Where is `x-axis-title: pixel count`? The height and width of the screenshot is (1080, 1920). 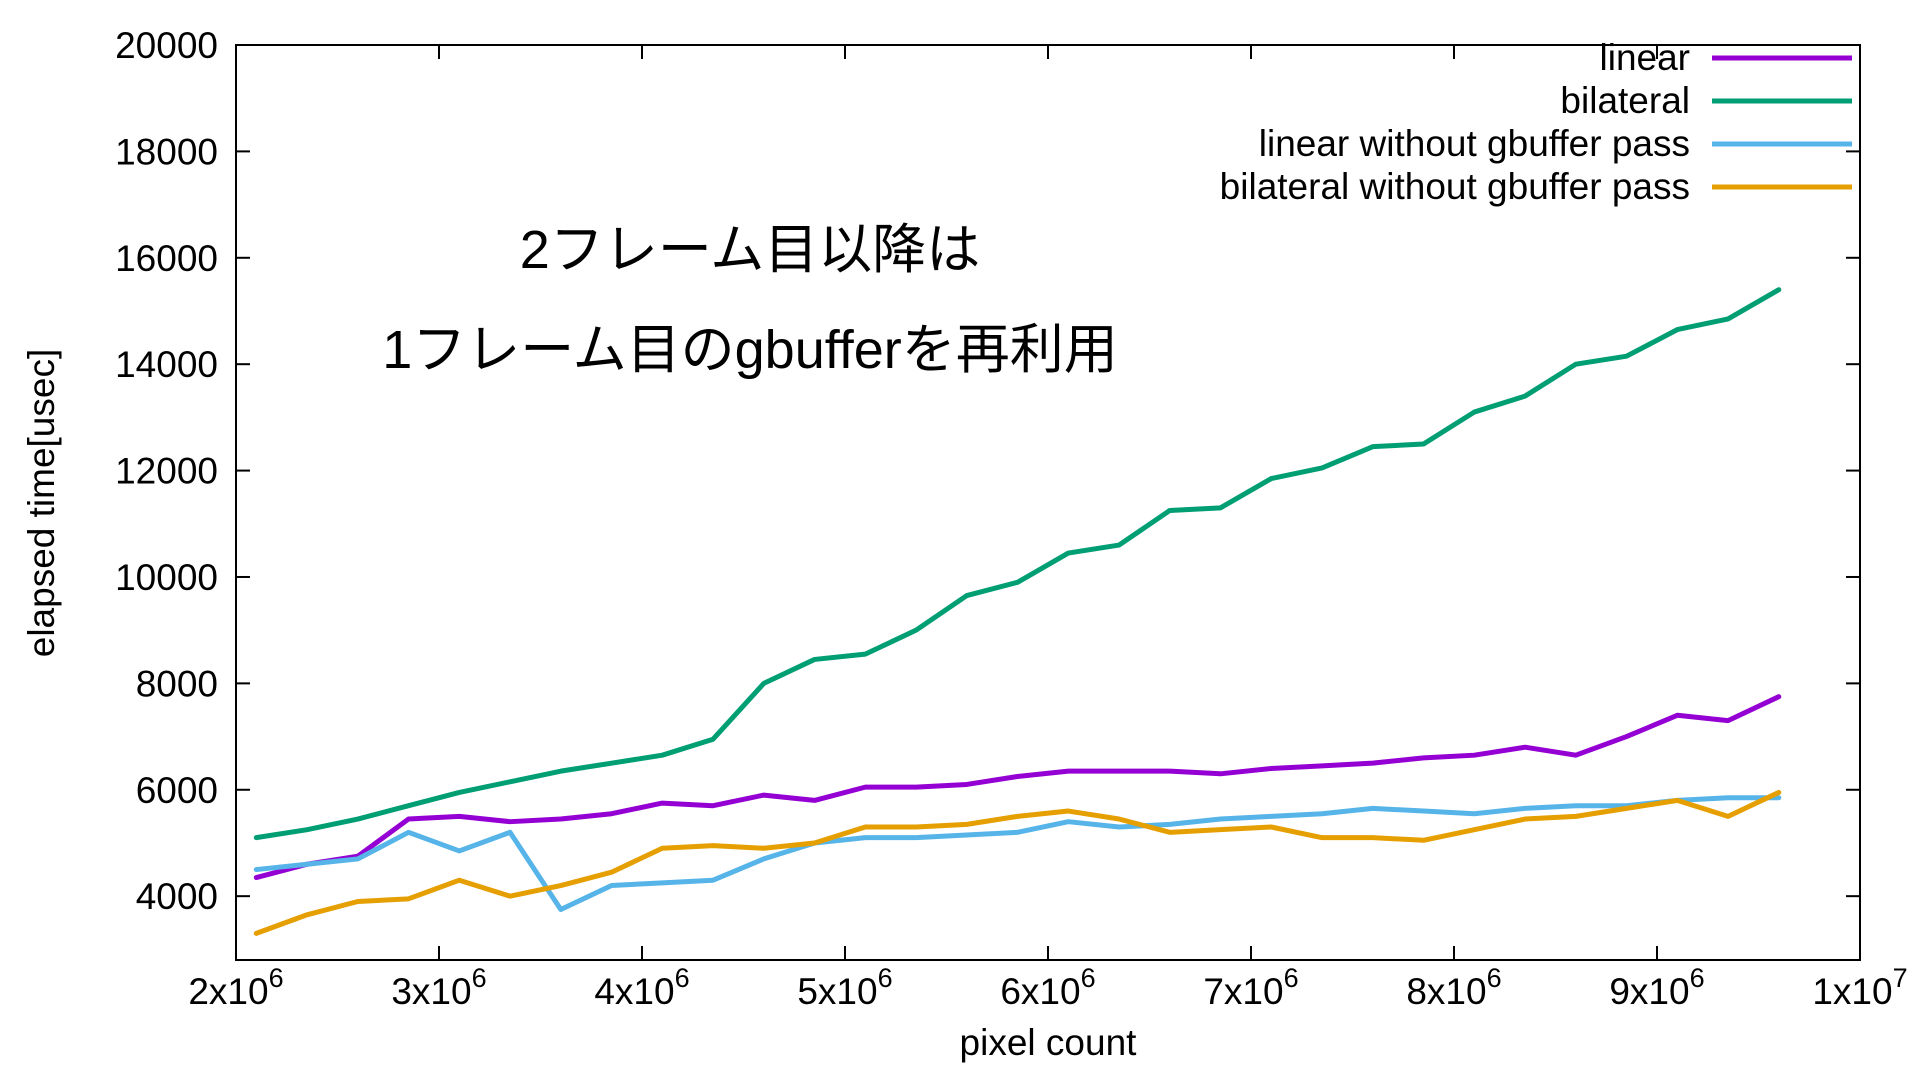
x-axis-title: pixel count is located at coordinates (1048, 1042).